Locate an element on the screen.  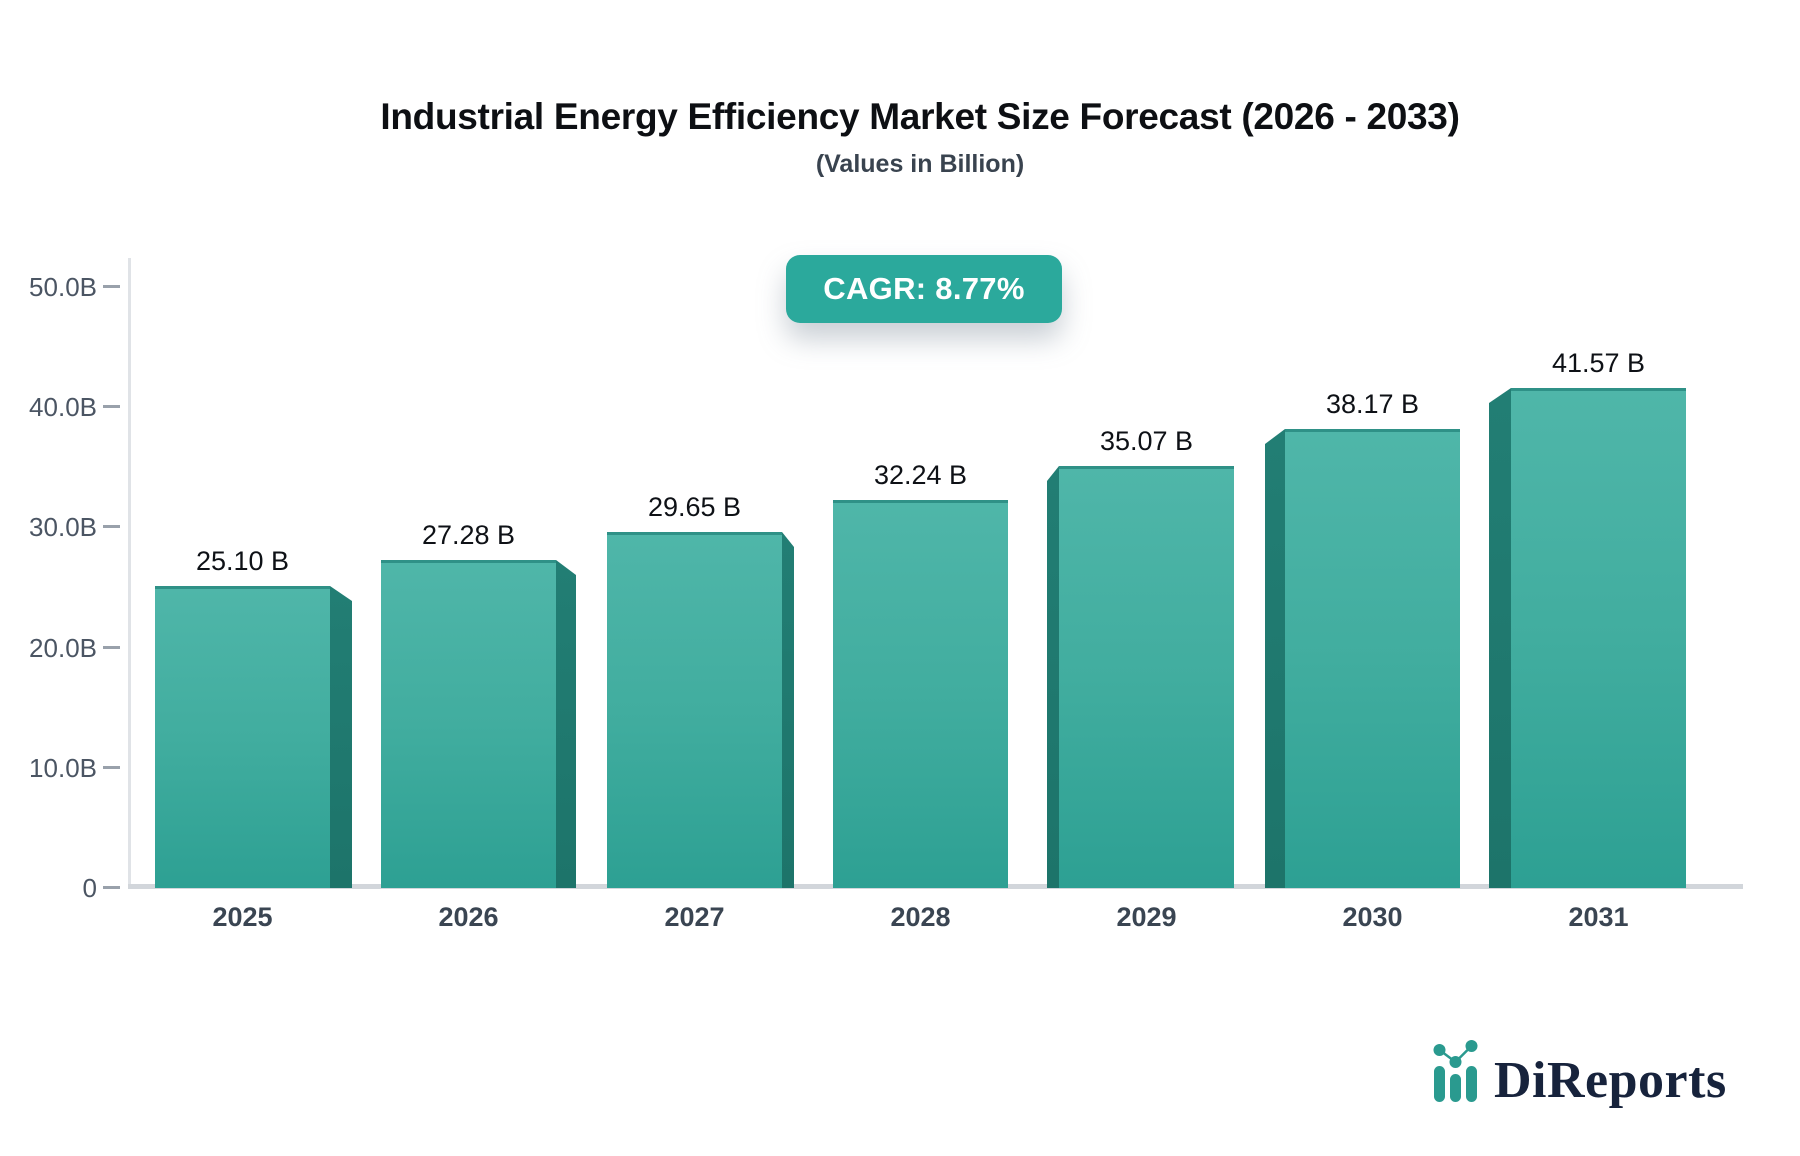
bar-value-label-2027: 29.65 B is located at coordinates (694, 507).